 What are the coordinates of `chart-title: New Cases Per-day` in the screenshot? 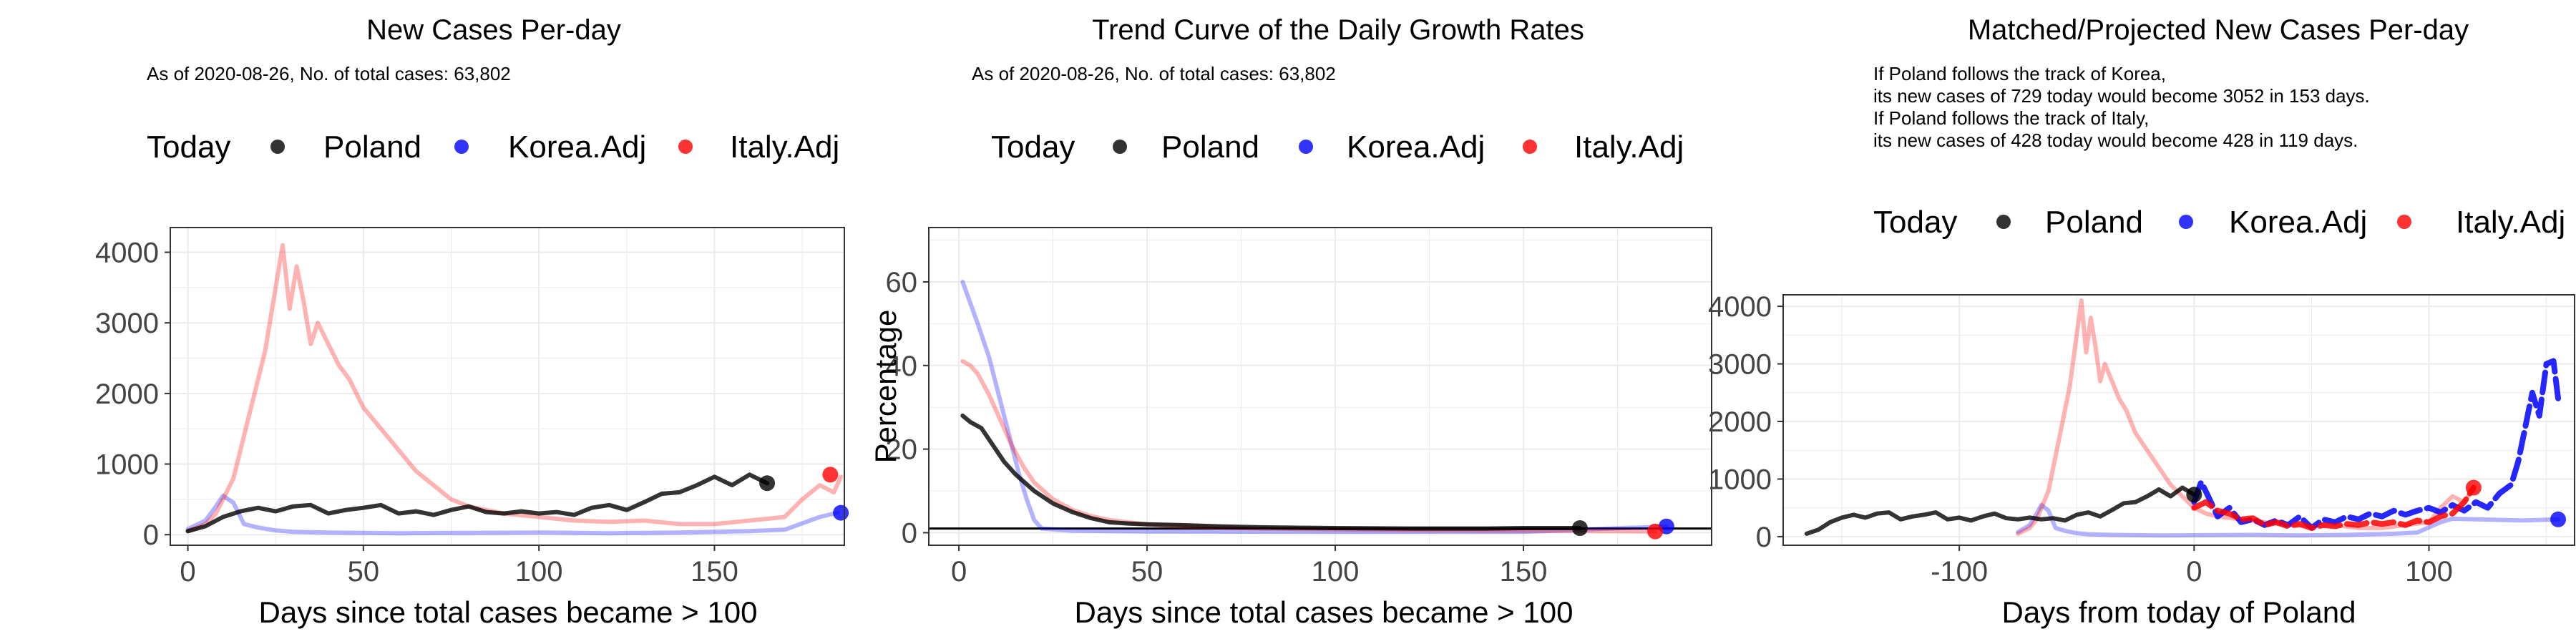 It's located at (493, 30).